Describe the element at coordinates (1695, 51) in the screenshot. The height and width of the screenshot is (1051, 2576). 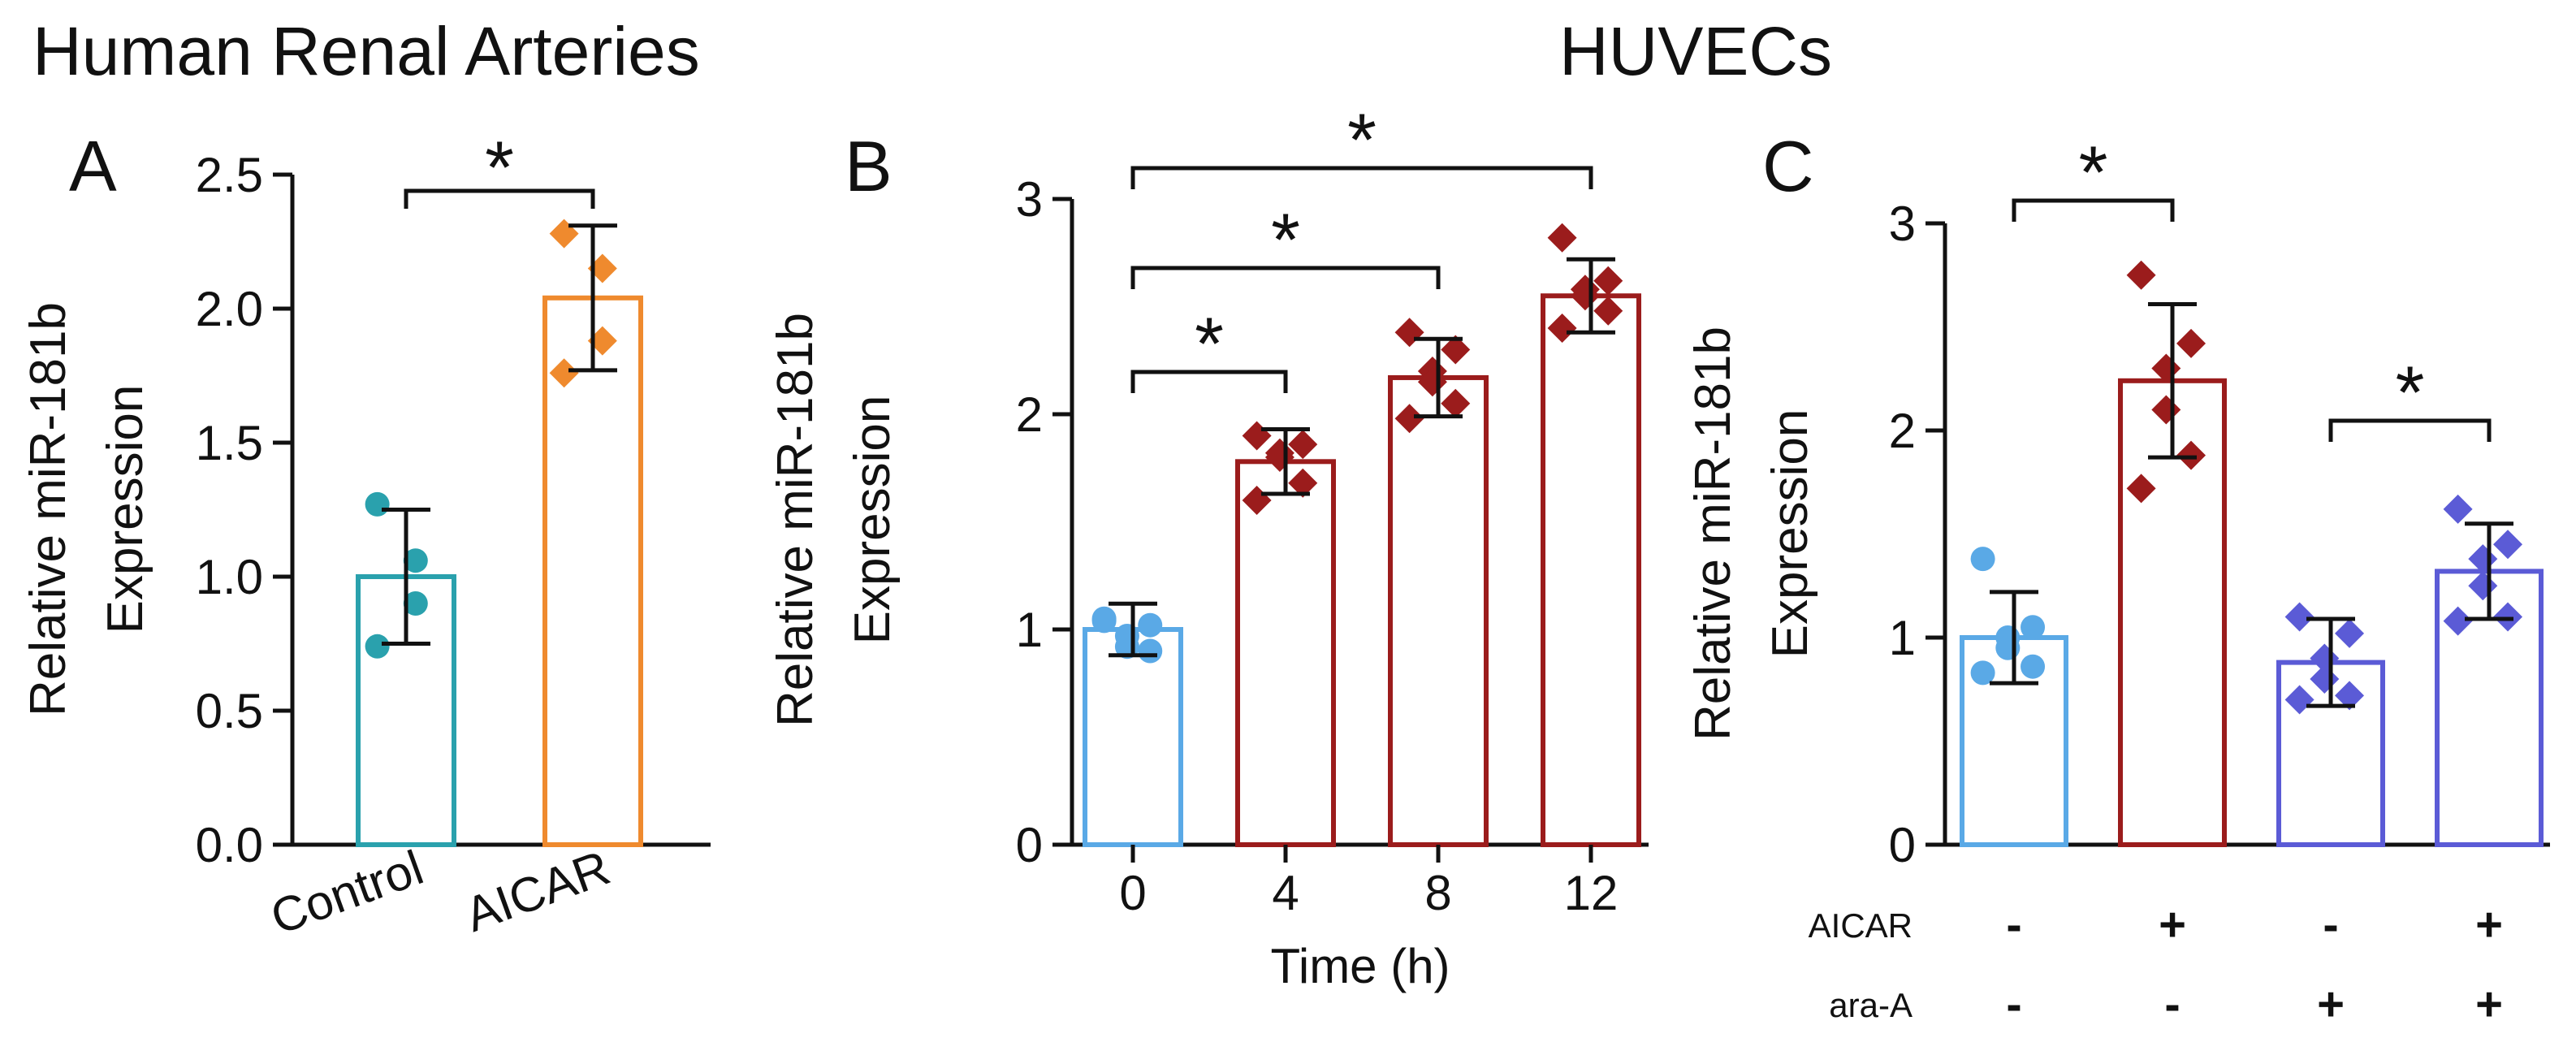
I see `right-figure-title: HUVECs` at that location.